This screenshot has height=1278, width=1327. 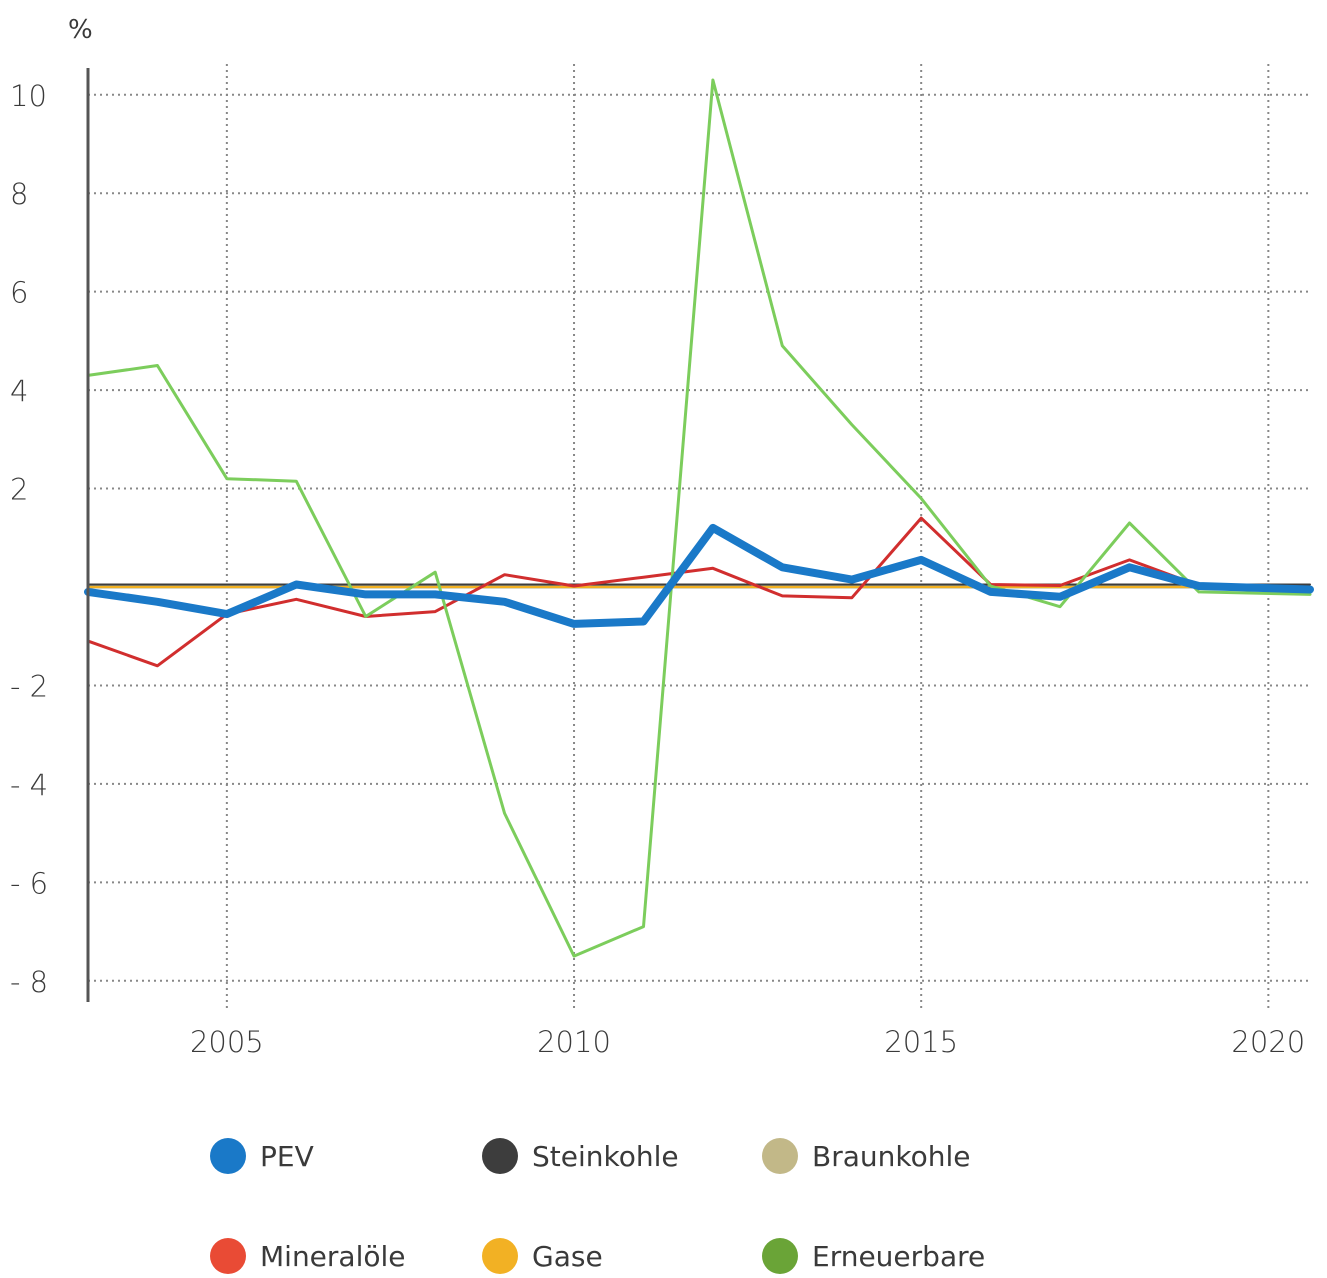 I want to click on y-tick-label: 10, so click(x=28, y=96).